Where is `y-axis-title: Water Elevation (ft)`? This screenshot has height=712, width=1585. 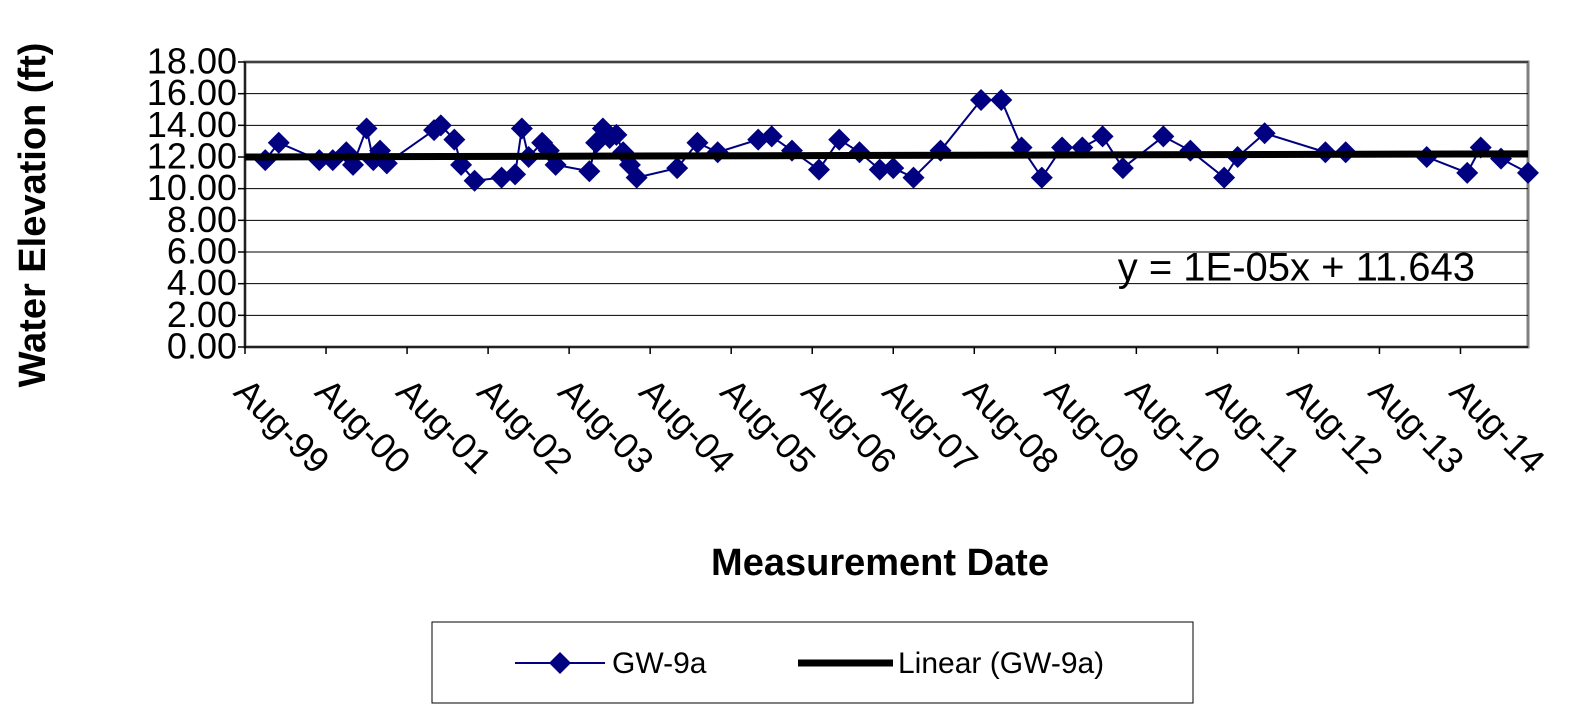 y-axis-title: Water Elevation (ft) is located at coordinates (33, 215).